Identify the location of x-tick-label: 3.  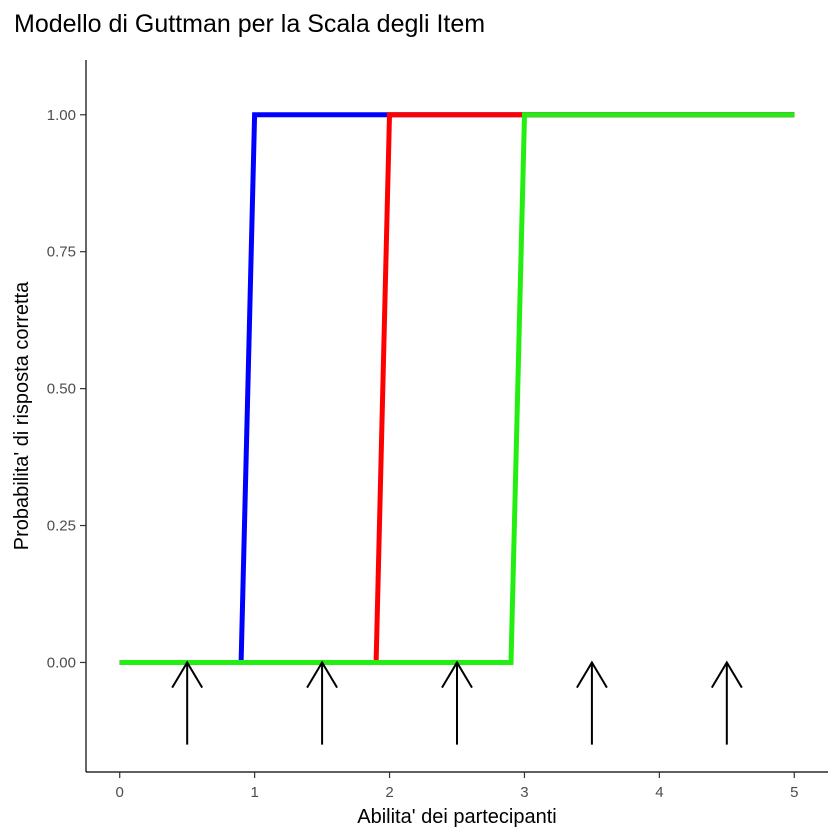
(524, 792).